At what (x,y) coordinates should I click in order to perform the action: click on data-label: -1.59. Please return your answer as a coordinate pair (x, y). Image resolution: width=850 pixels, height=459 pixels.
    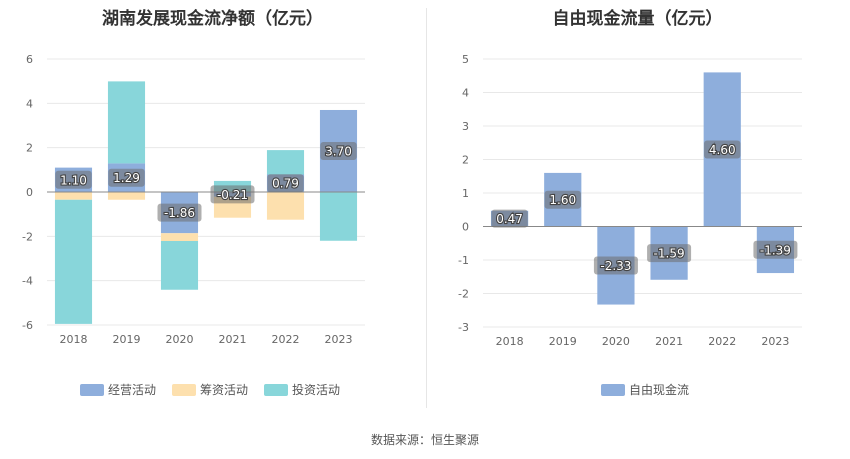
    Looking at the image, I should click on (669, 254).